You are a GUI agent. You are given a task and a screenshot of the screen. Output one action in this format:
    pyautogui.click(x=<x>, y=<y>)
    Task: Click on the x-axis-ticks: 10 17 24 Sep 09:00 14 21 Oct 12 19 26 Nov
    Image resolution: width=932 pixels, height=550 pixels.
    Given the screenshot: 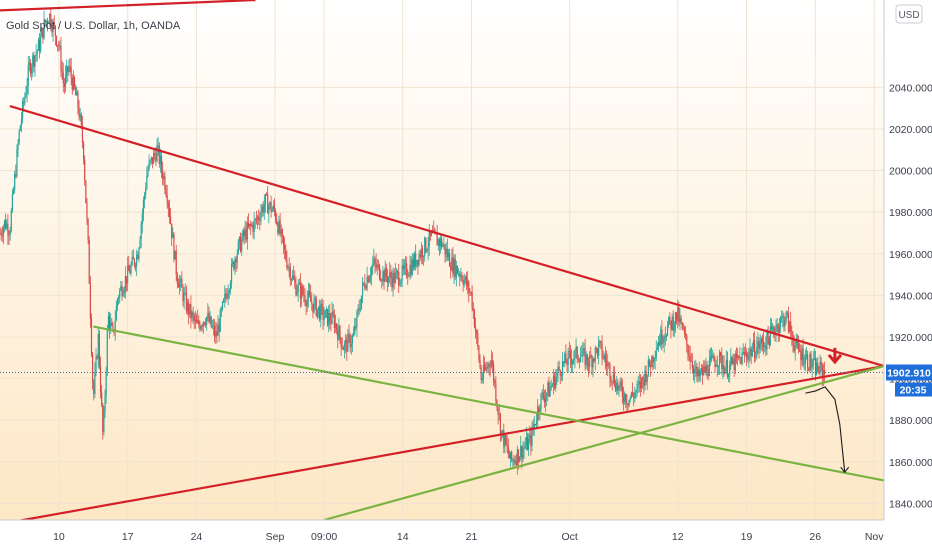 What is the action you would take?
    pyautogui.click(x=468, y=537)
    